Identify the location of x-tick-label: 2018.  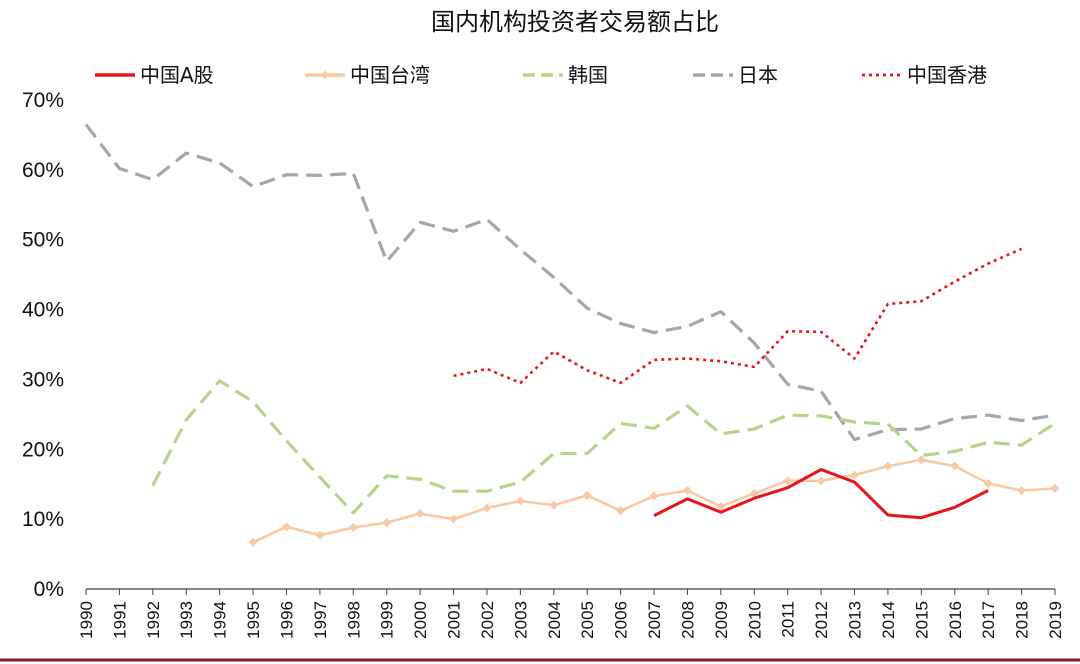
(1022, 620).